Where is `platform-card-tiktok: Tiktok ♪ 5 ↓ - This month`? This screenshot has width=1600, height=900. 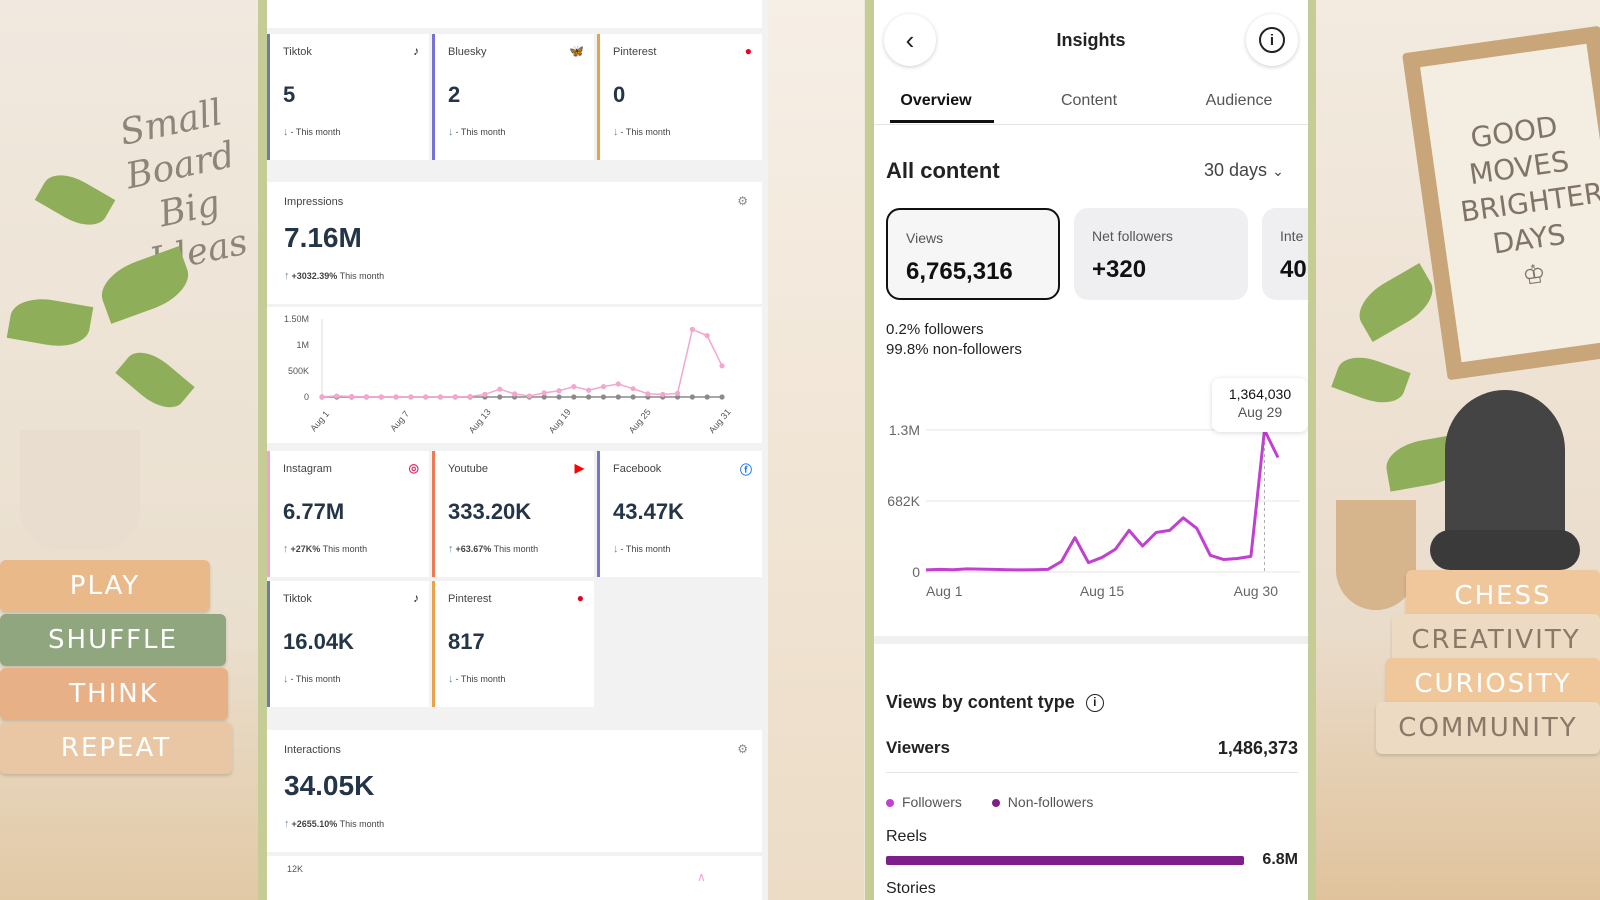
platform-card-tiktok: Tiktok ♪ 5 ↓ - This month is located at coordinates (348, 97).